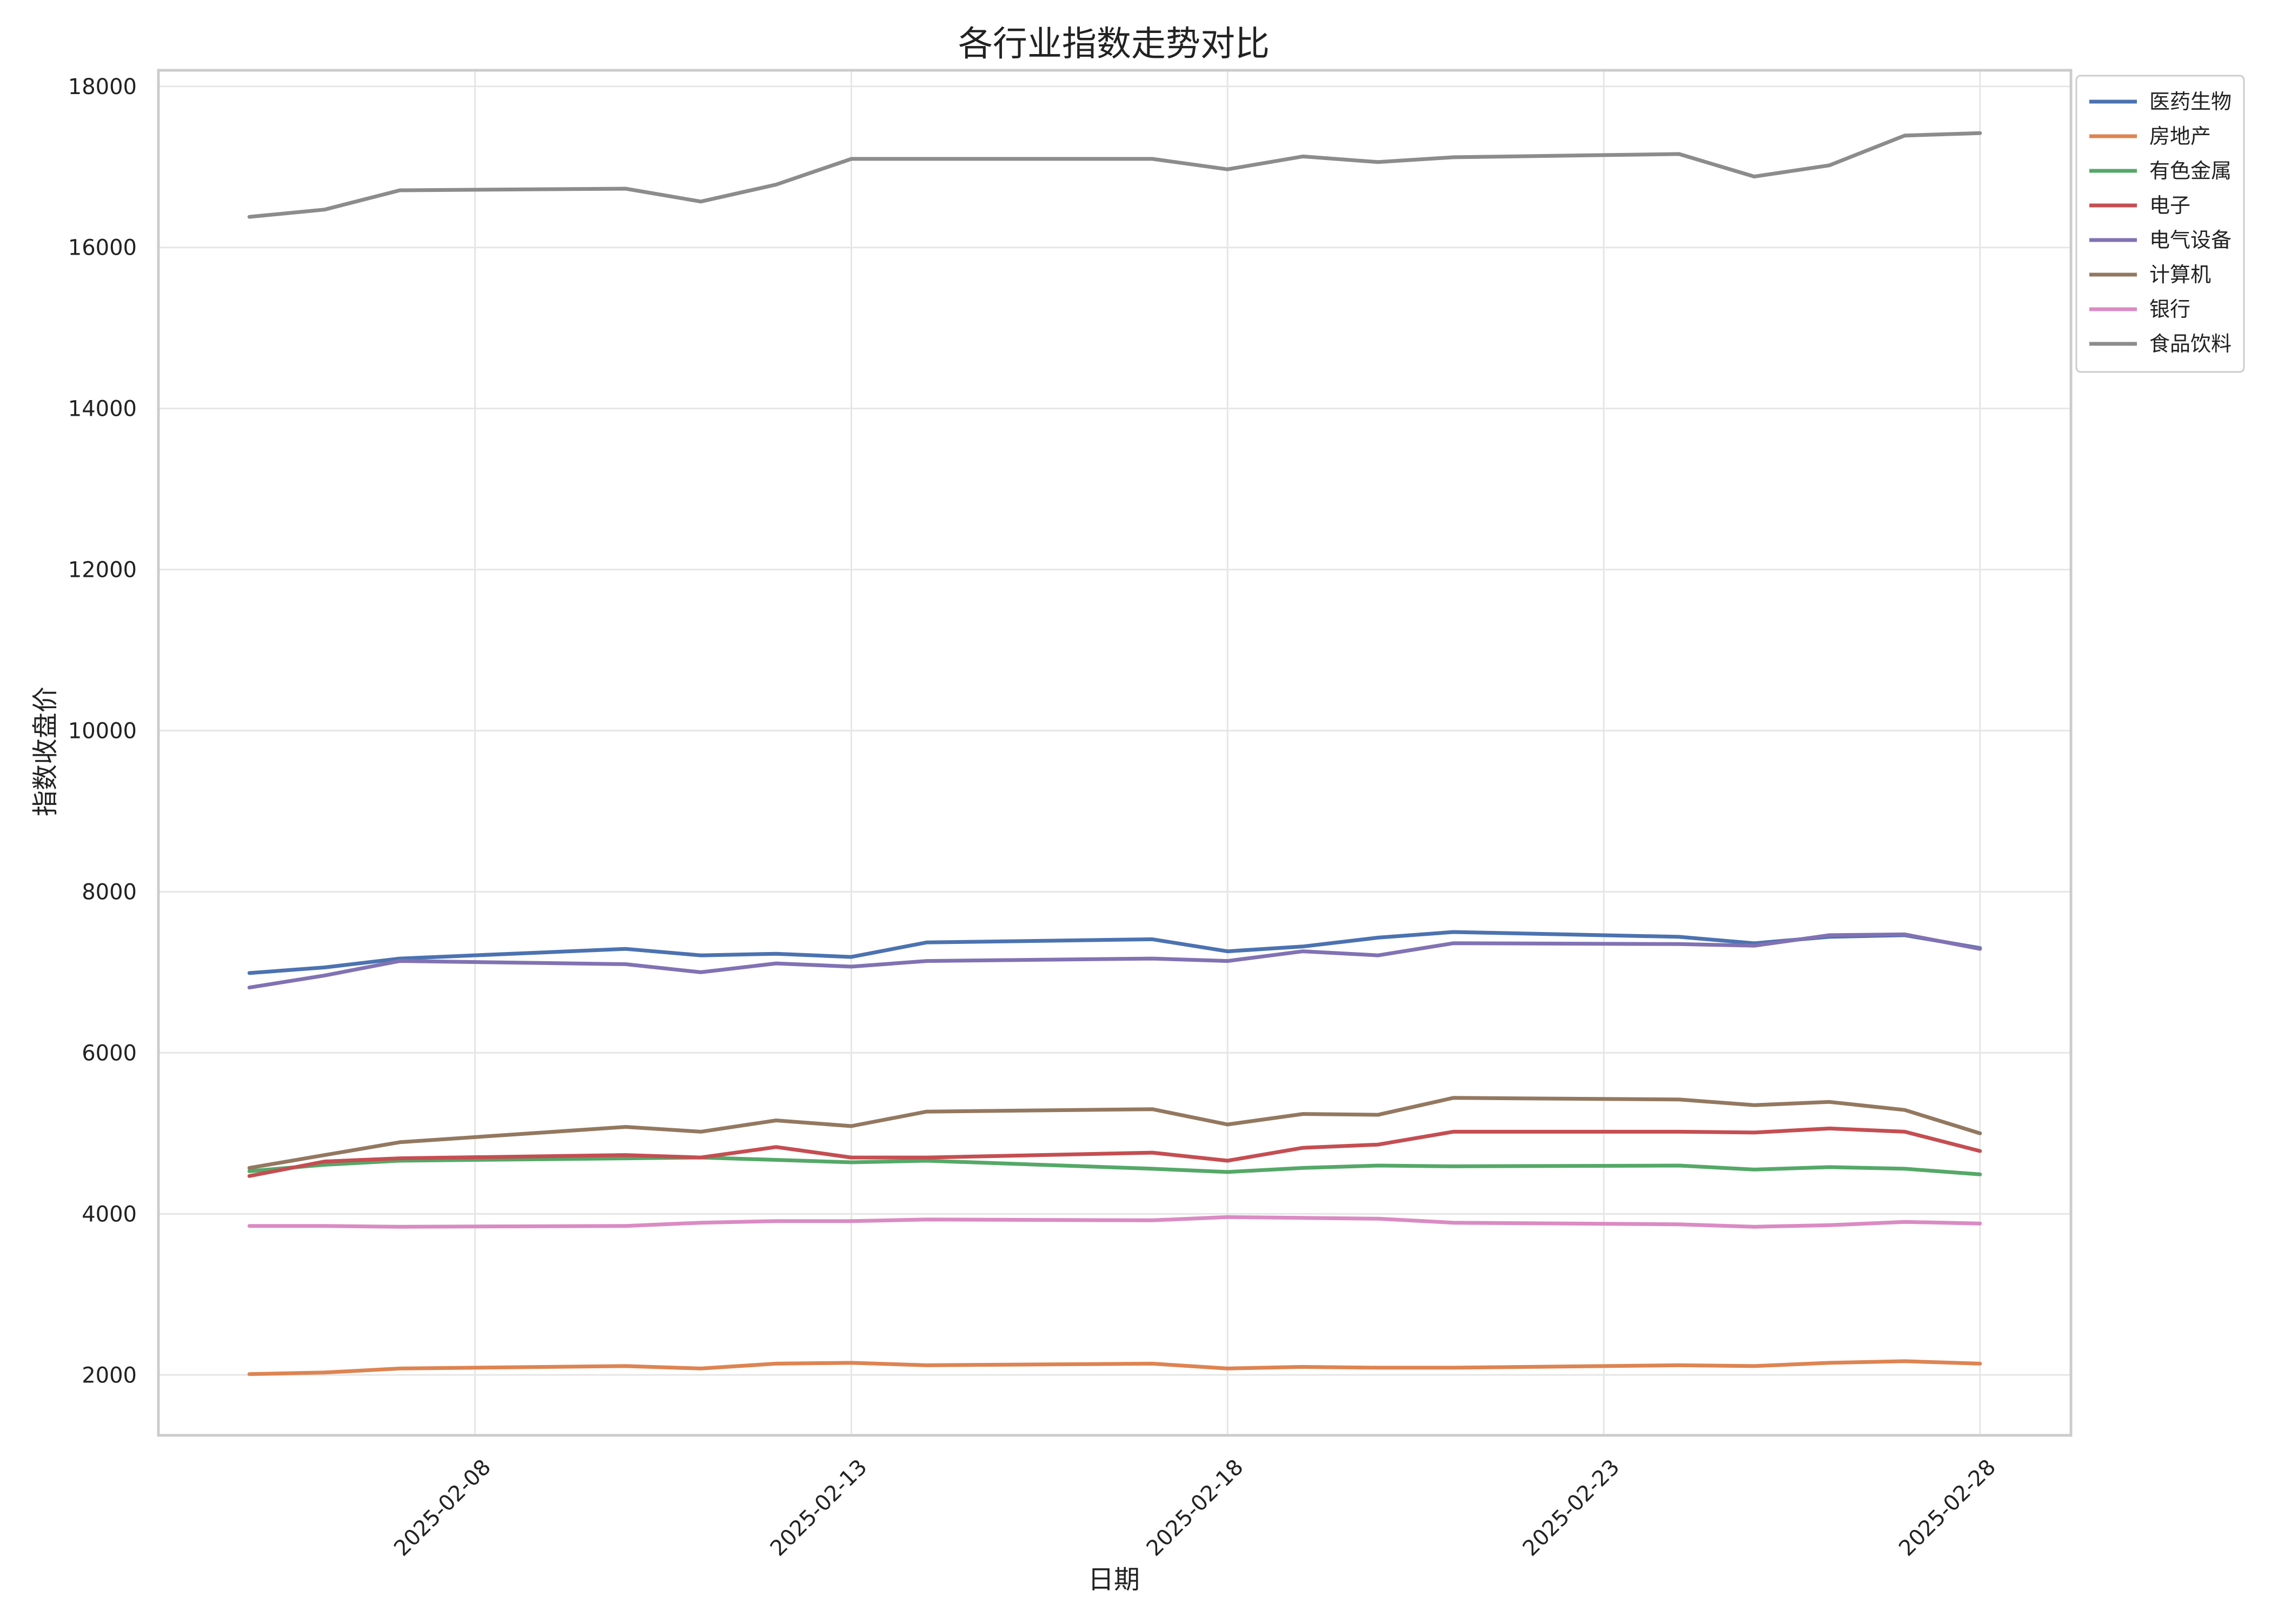 The image size is (2271, 1624). I want to click on legend-label: 医药生物, so click(2190, 102).